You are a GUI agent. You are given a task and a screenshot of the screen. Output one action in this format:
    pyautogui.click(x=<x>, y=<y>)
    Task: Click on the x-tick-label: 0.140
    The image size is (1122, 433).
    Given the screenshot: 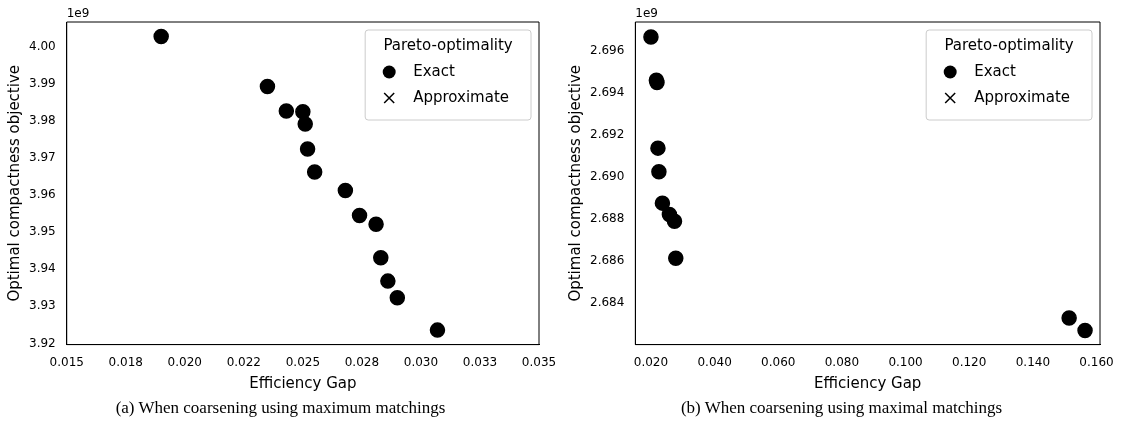 What is the action you would take?
    pyautogui.click(x=1033, y=361)
    